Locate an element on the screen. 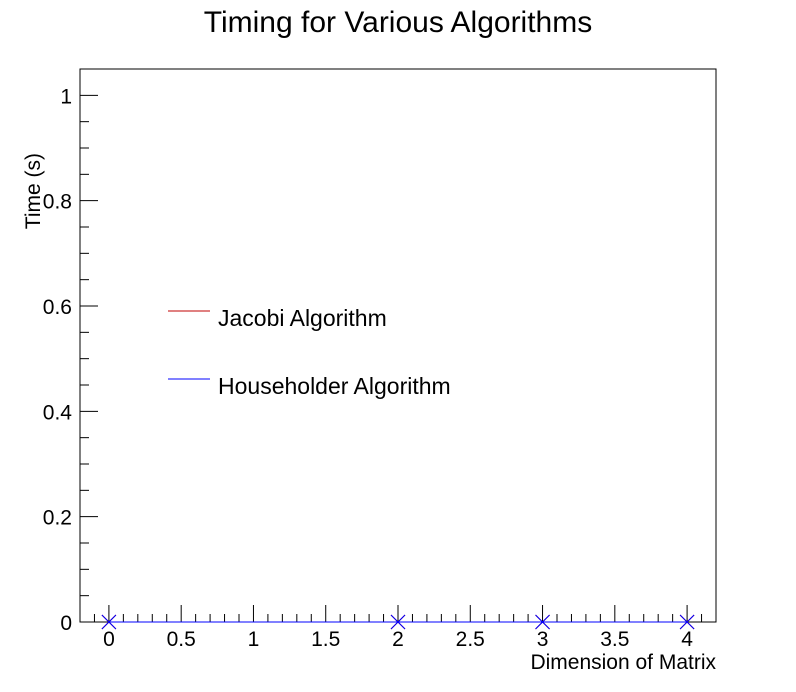 Image resolution: width=796 pixels, height=692 pixels. legend: Jacobi Algorithm Householder Algorithm is located at coordinates (309, 352).